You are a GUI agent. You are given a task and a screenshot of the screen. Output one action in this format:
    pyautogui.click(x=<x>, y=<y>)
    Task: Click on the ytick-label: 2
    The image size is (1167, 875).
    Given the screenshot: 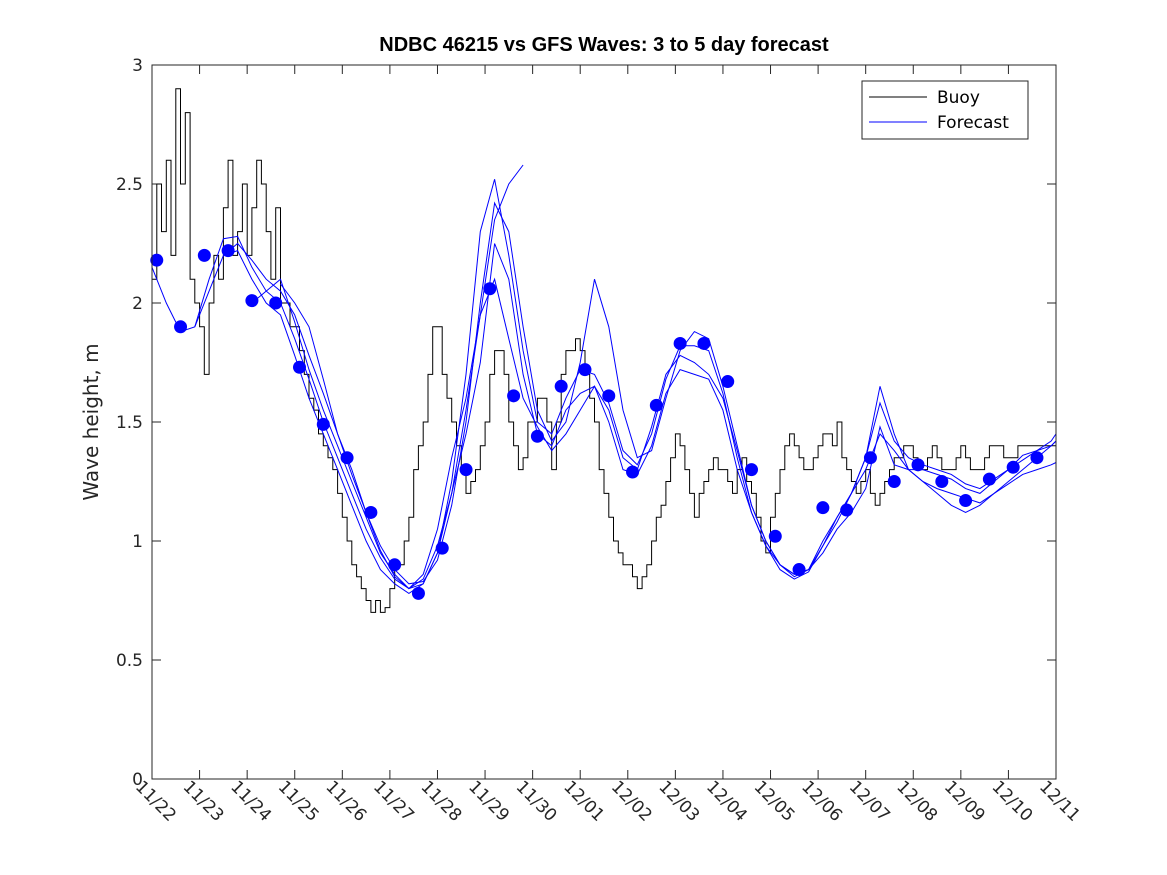 What is the action you would take?
    pyautogui.click(x=137, y=304)
    